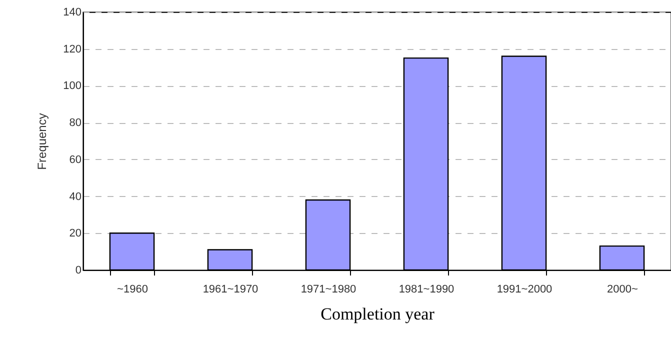  What do you see at coordinates (377, 314) in the screenshot?
I see `x-axis-title: Completion year` at bounding box center [377, 314].